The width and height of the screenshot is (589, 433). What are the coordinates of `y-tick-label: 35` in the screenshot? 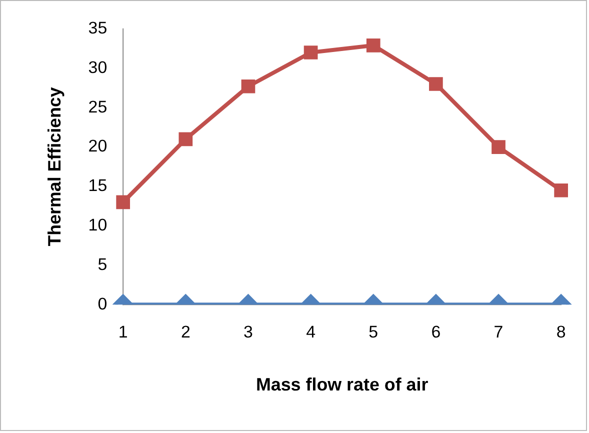 It's located at (98, 28).